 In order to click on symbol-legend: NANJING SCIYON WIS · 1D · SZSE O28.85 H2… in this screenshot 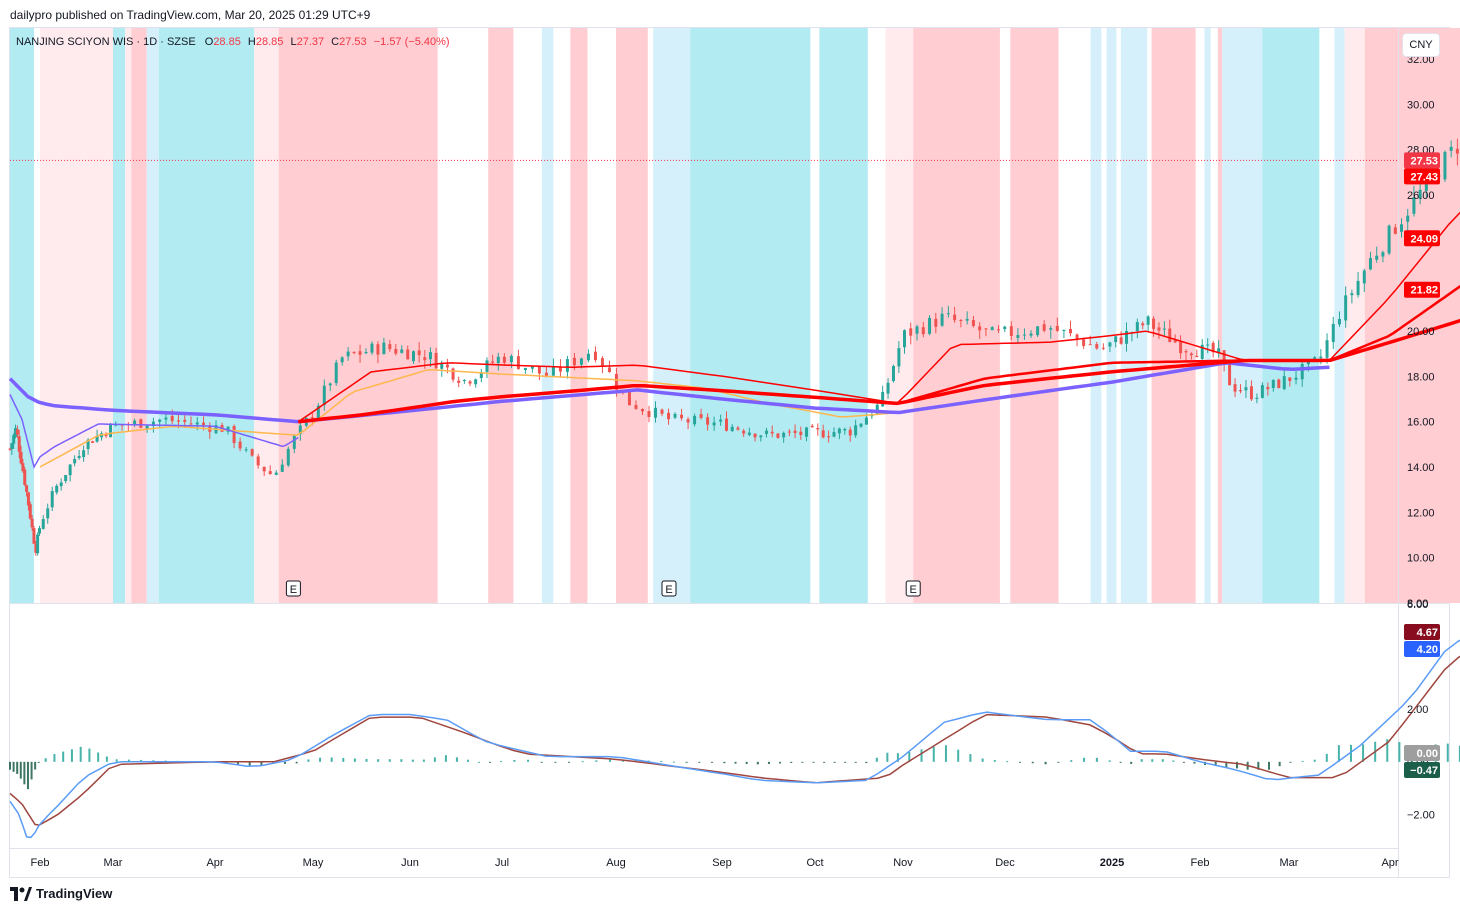, I will do `click(233, 42)`.